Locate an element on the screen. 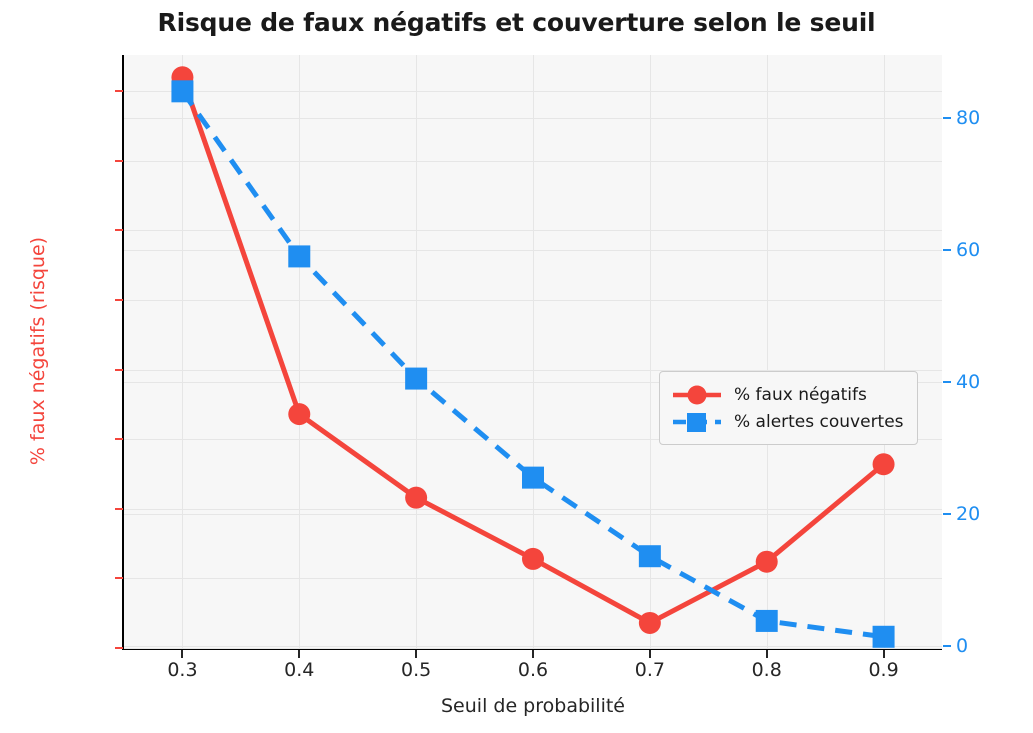 This screenshot has width=1033, height=733. y-axis-left-label: % faux négatifs (risque) is located at coordinates (38, 351).